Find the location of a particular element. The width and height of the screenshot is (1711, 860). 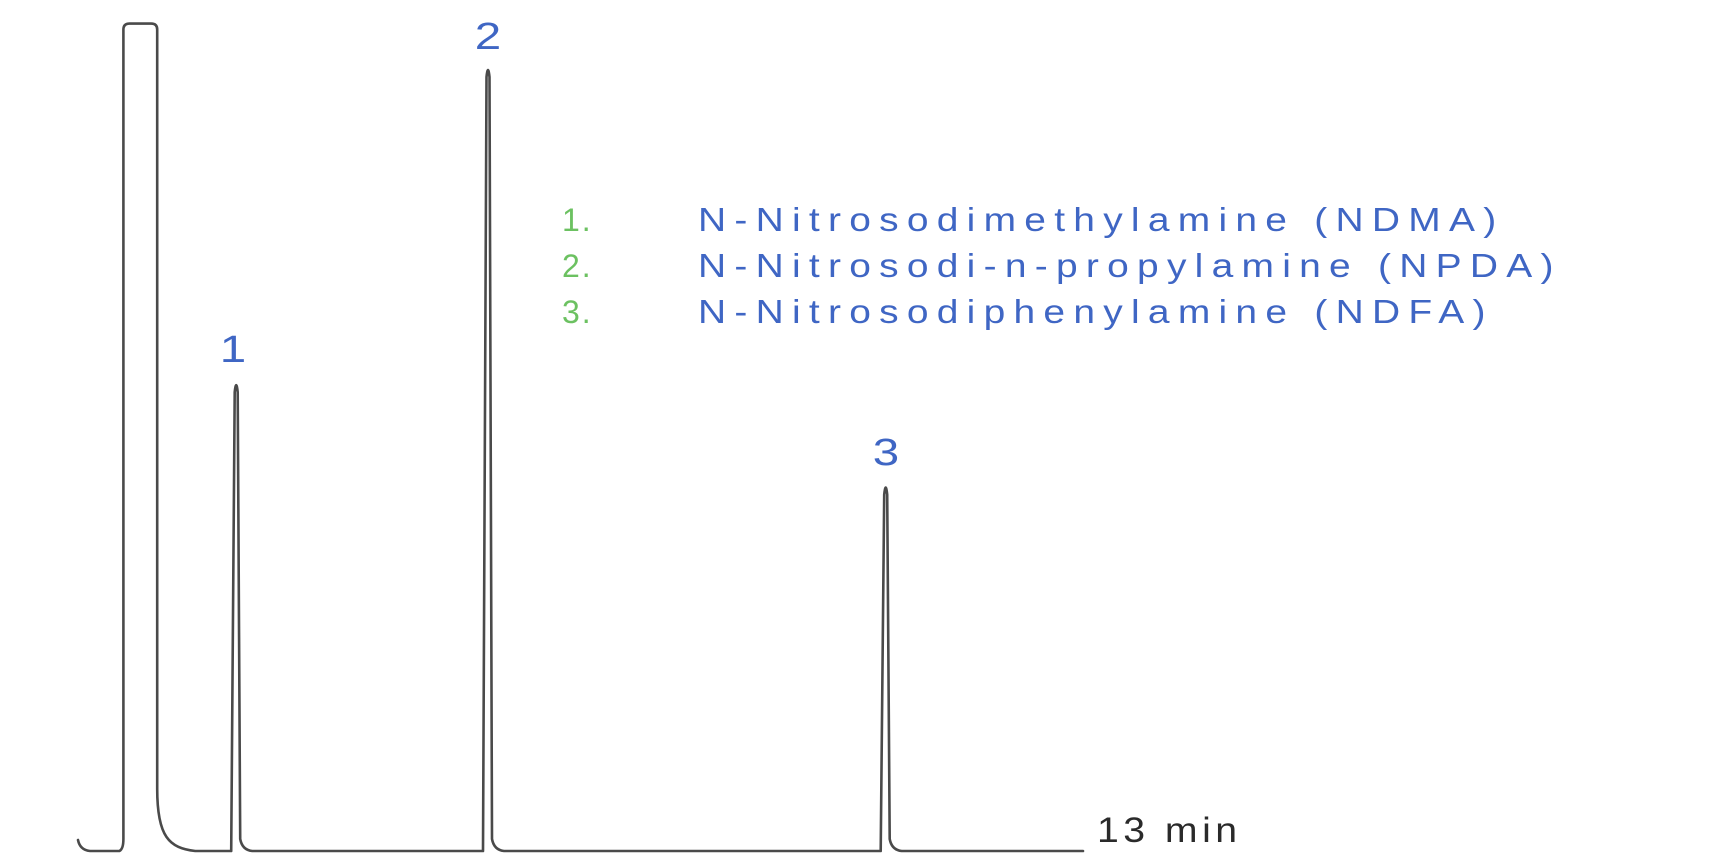

peak-label-1: 1 is located at coordinates (233, 350).